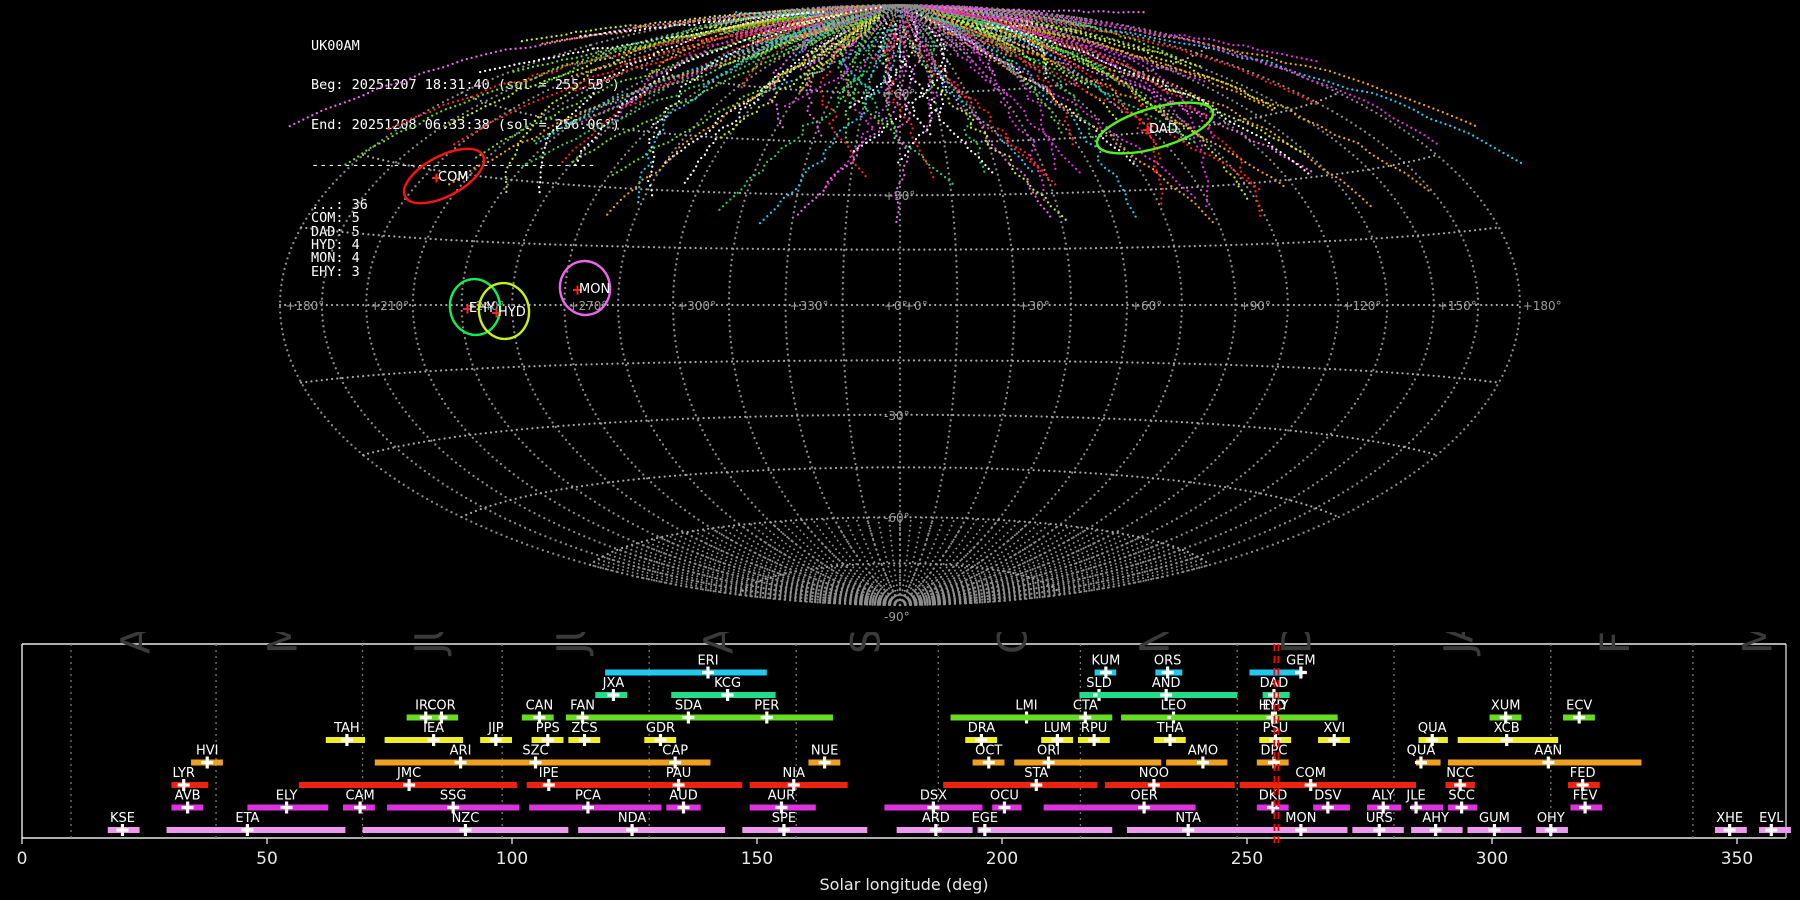 The image size is (1800, 900). Describe the element at coordinates (512, 859) in the screenshot. I see `x-tick-label: 100` at that location.